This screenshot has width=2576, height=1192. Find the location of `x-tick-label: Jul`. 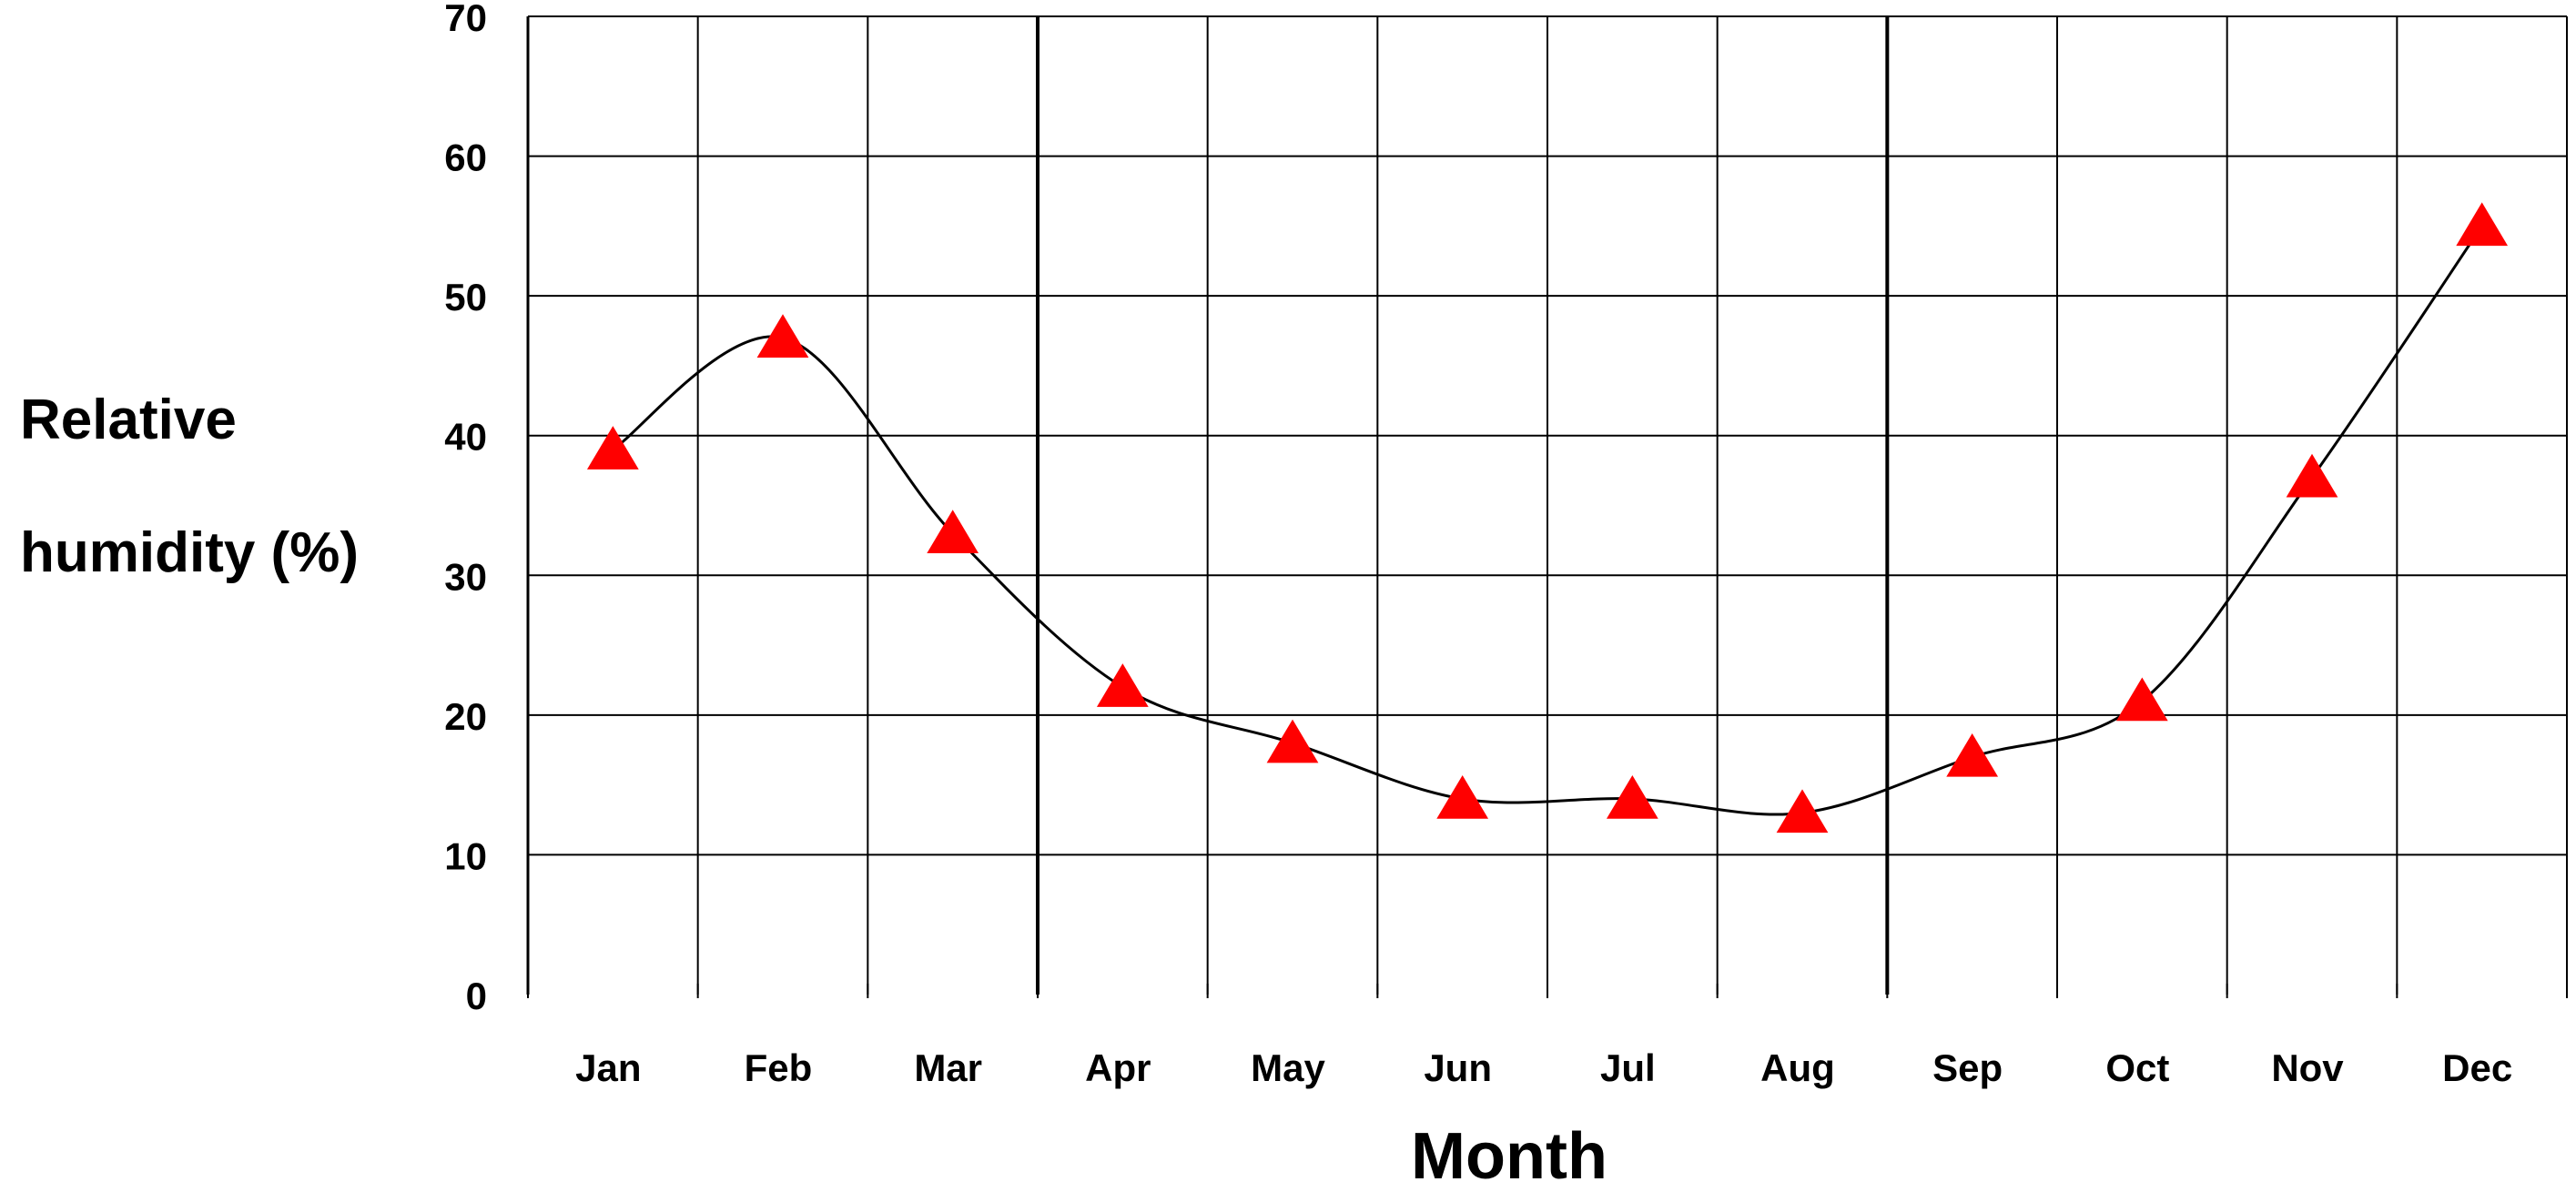

x-tick-label: Jul is located at coordinates (1628, 1067).